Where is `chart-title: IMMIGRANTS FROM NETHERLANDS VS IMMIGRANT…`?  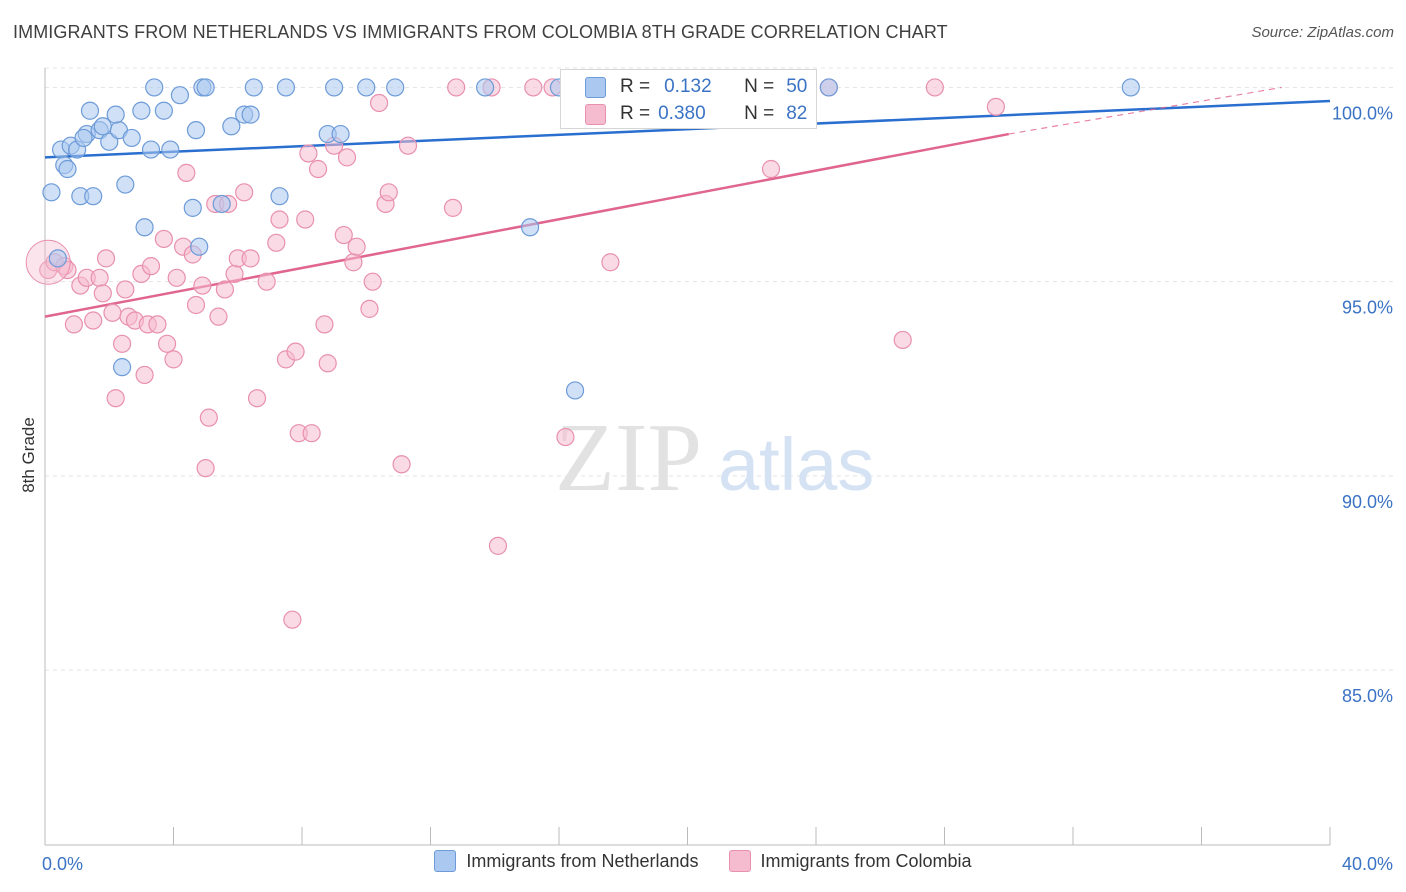
chart-title: IMMIGRANTS FROM NETHERLANDS VS IMMIGRANT… is located at coordinates (480, 32).